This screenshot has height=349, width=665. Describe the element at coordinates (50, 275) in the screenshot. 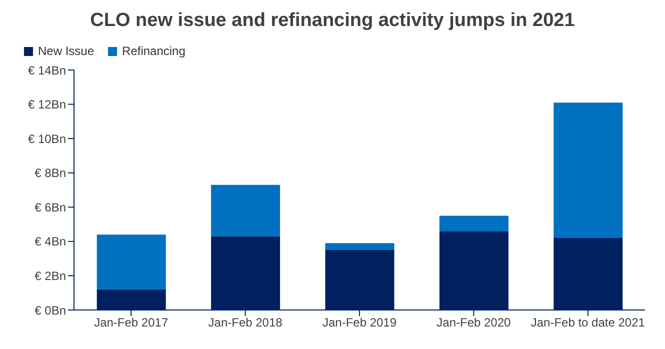

I see `y-tick-label: € 2Bn` at that location.